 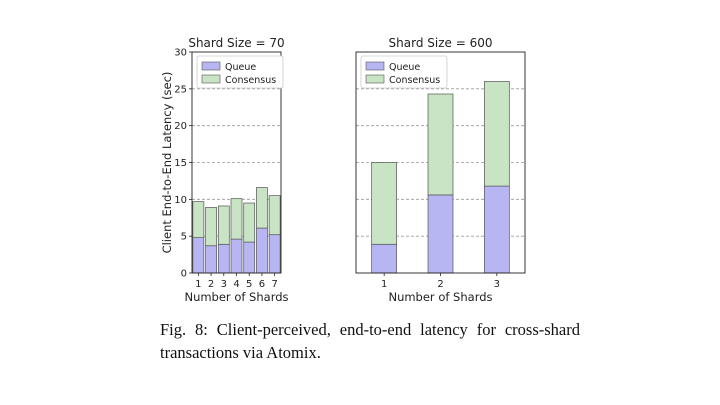 What do you see at coordinates (262, 284) in the screenshot?
I see `x-tick-label: 6` at bounding box center [262, 284].